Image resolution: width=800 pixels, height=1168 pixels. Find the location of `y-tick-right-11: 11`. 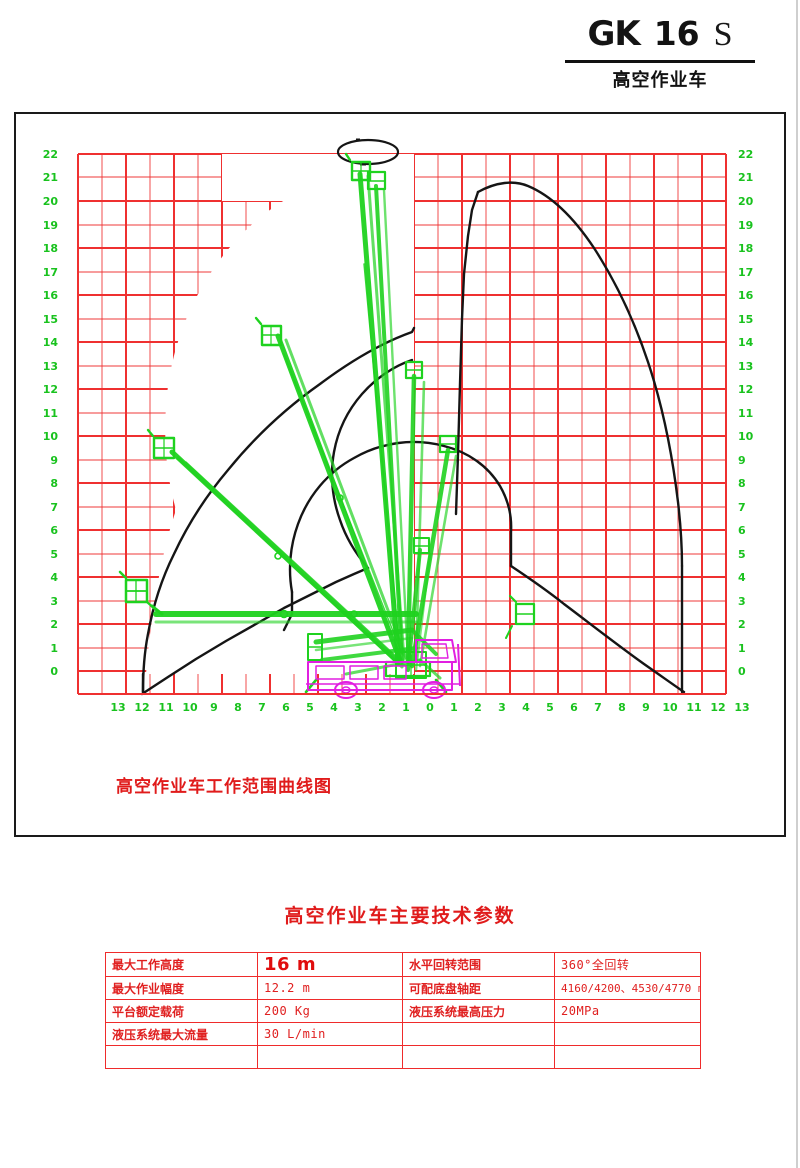

y-tick-right-11: 11 is located at coordinates (746, 413).